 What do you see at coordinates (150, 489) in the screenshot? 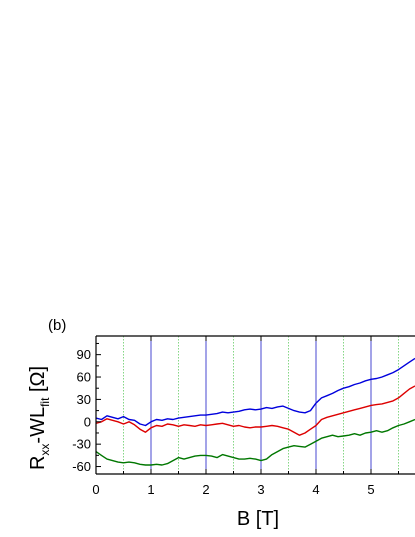
I see `x-tick-label-1: 1` at bounding box center [150, 489].